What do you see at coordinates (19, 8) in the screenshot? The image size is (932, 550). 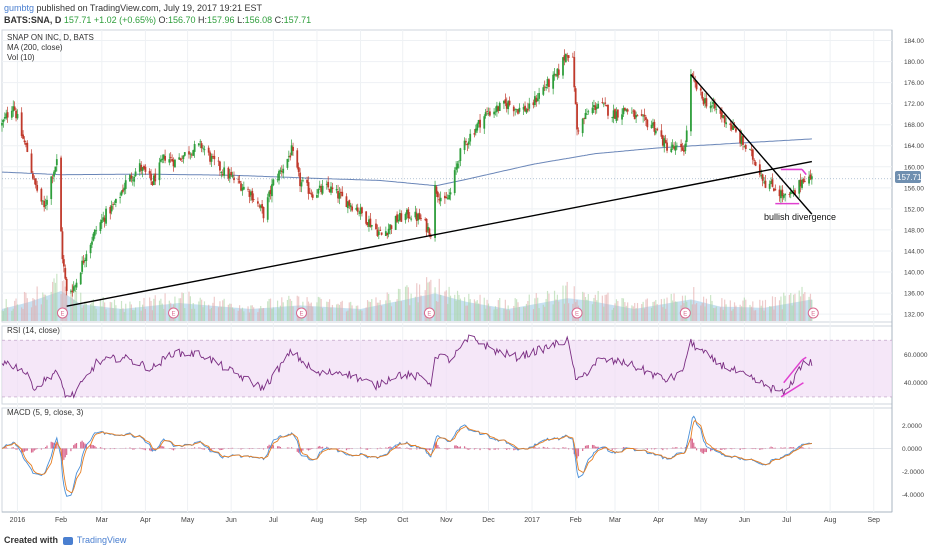 I see `author-link: gumbtg` at bounding box center [19, 8].